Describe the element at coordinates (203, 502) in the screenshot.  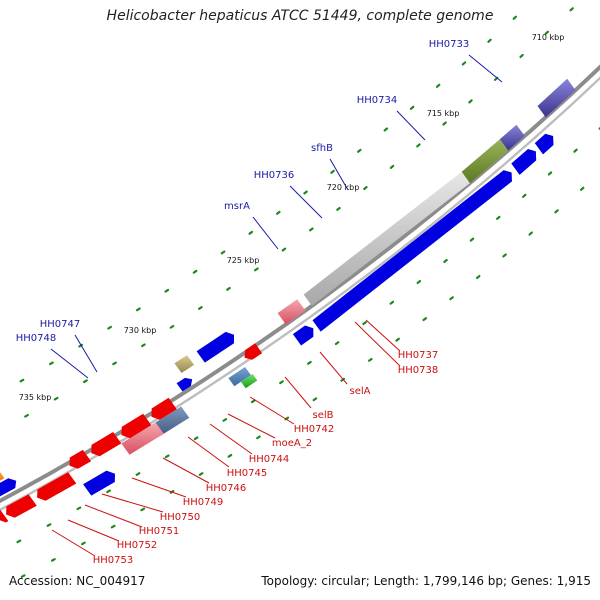
I see `gene-label-reverse: HH0749` at that location.